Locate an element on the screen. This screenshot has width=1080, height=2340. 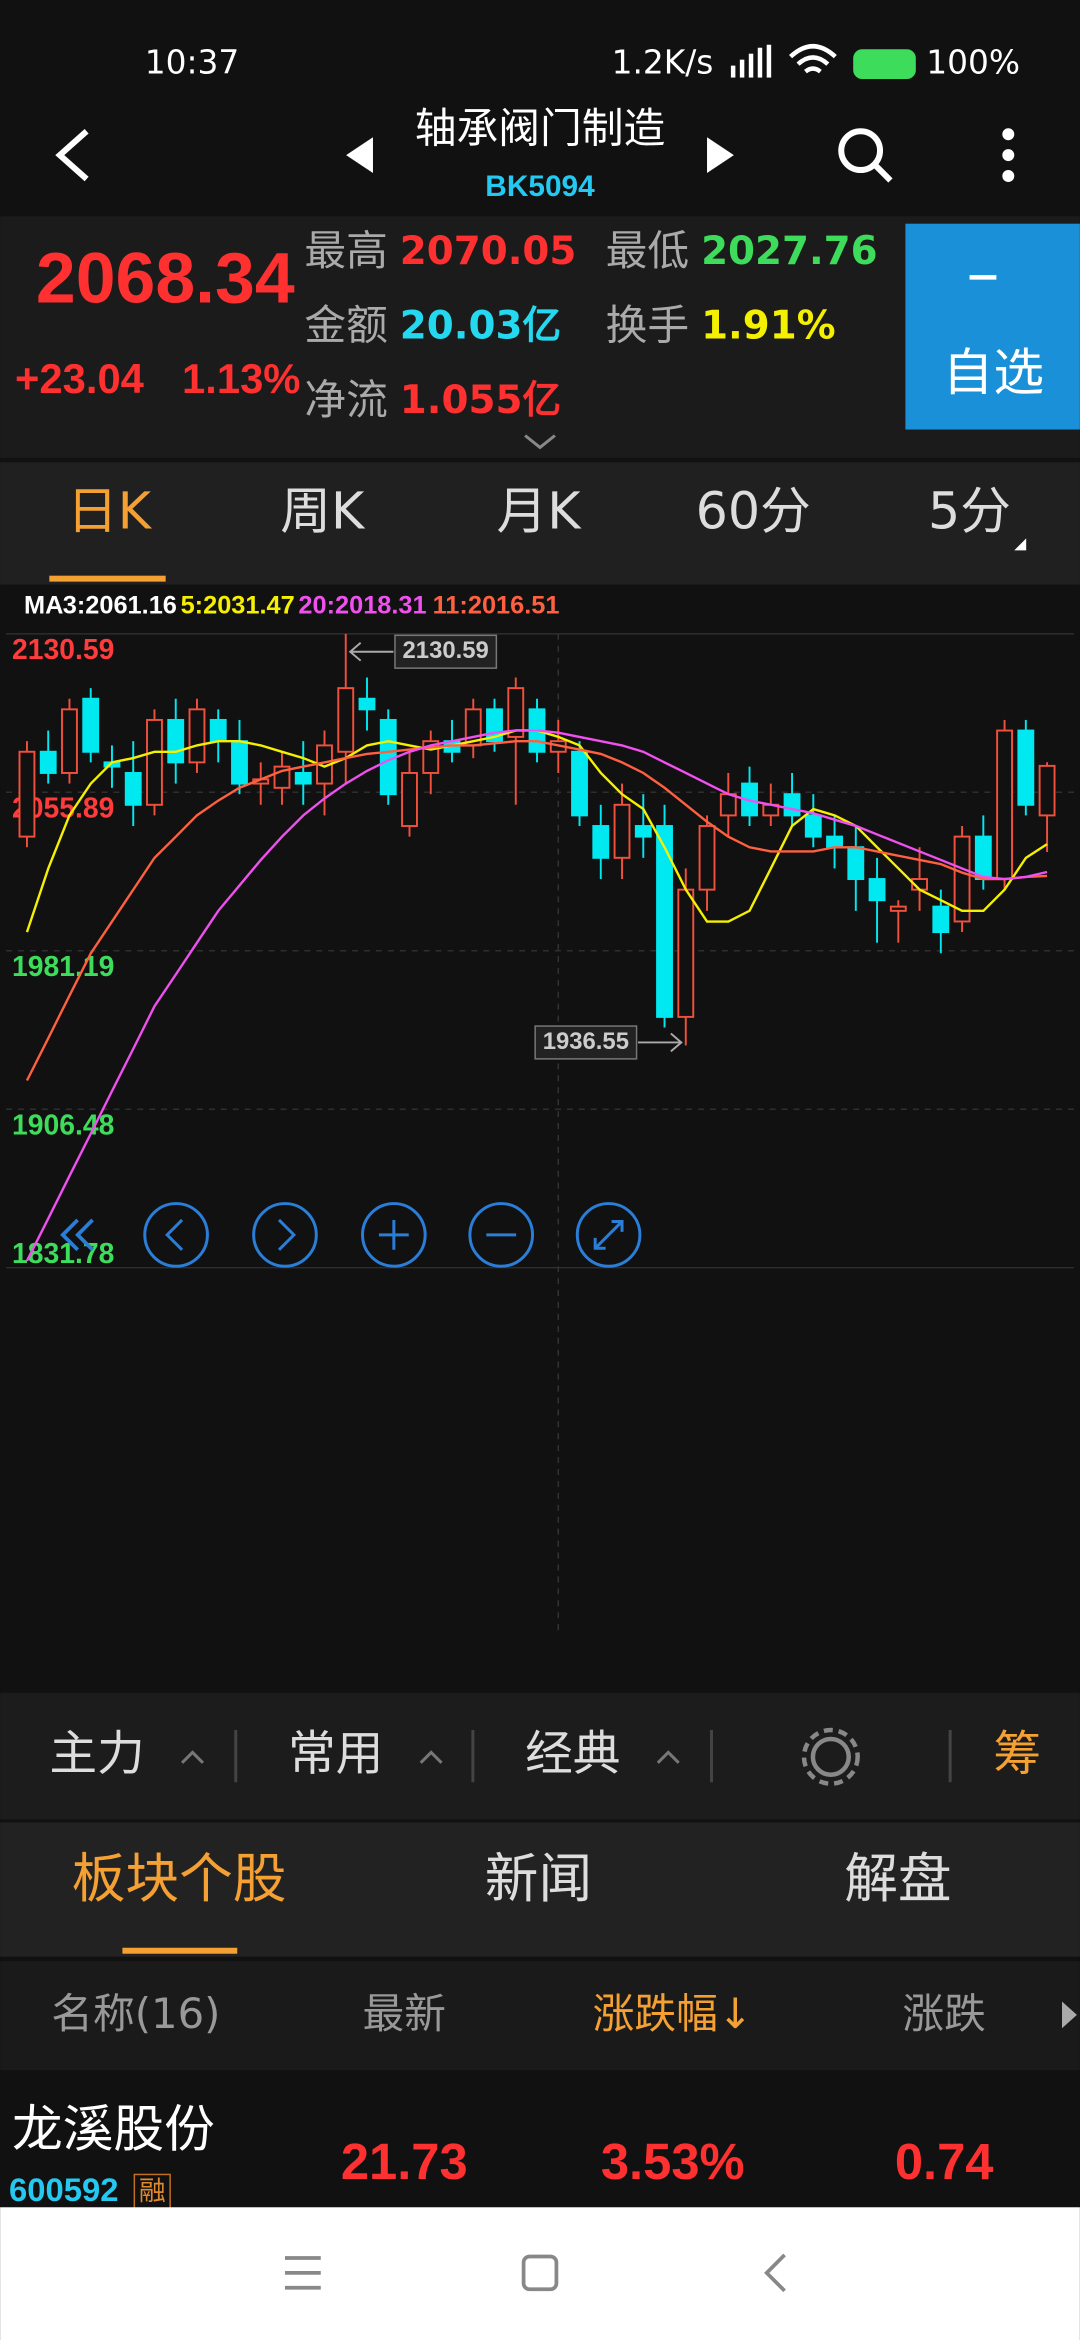
quote-price: 2068.34 is located at coordinates (165, 278).